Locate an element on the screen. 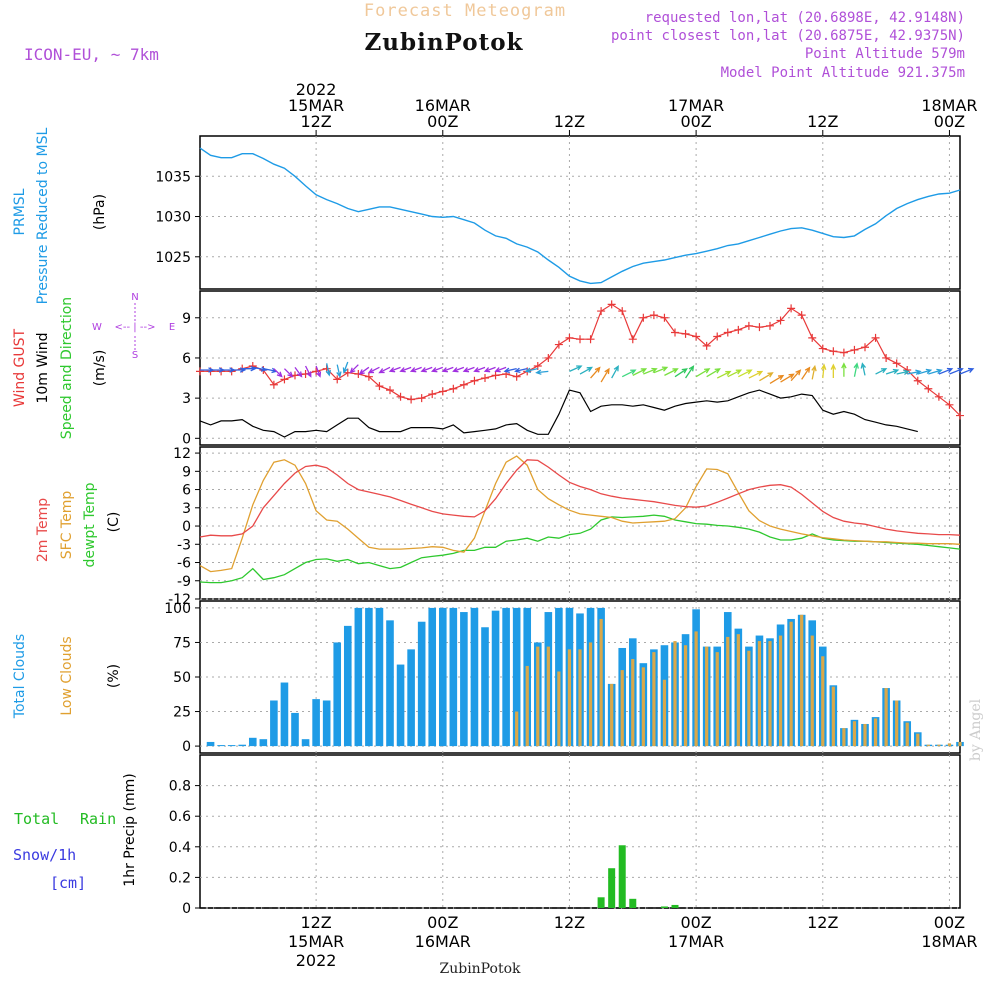 The image size is (1000, 1000). bottom-time-label: 2022 is located at coordinates (316, 960).